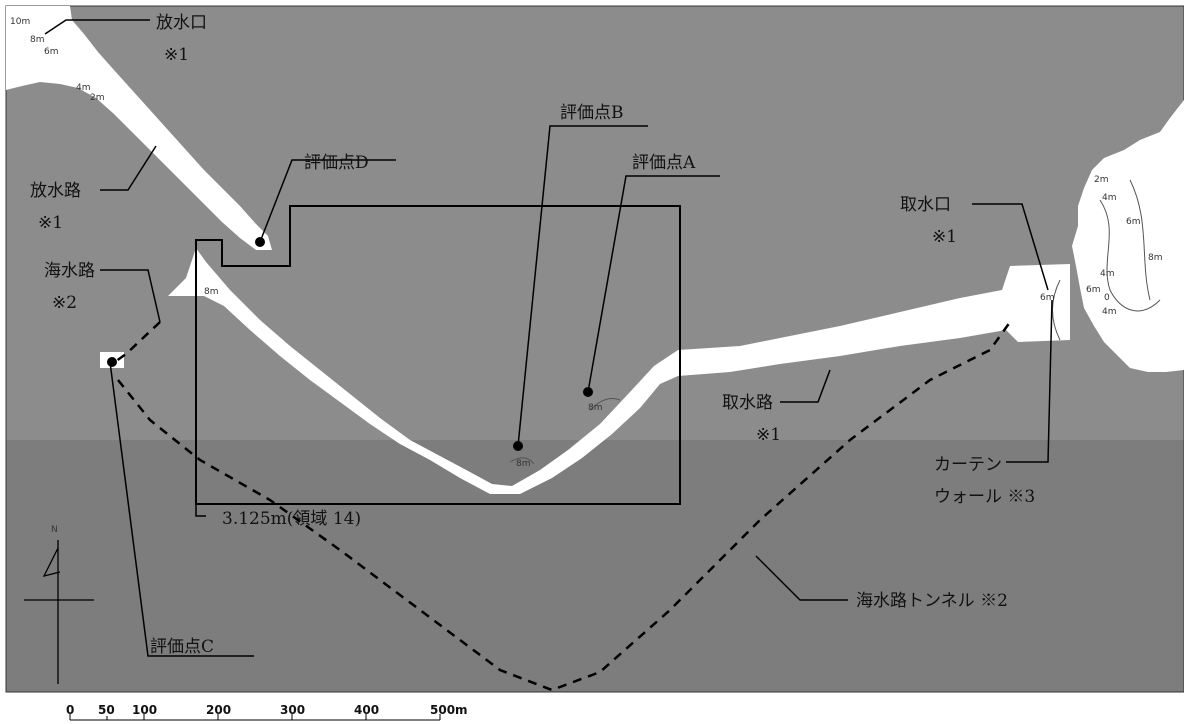  Describe the element at coordinates (925, 205) in the screenshot. I see `intake-label: 取水口` at that location.